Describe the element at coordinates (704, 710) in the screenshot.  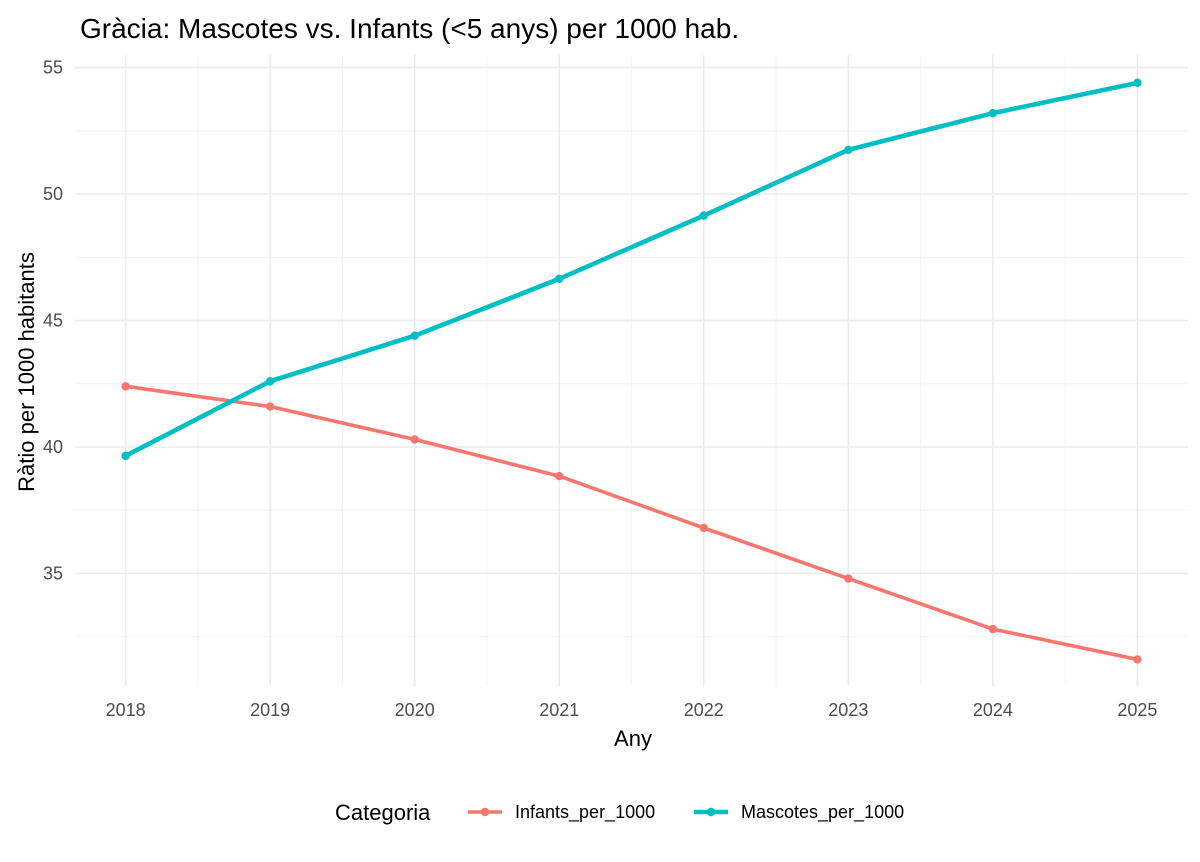
I see `x-tick-label: 2022` at that location.